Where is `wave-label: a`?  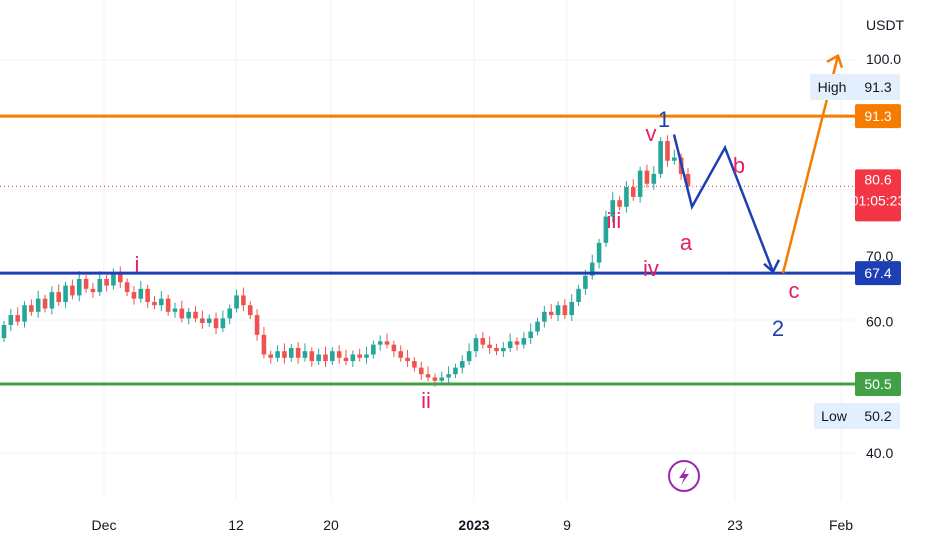
wave-label: a is located at coordinates (686, 242).